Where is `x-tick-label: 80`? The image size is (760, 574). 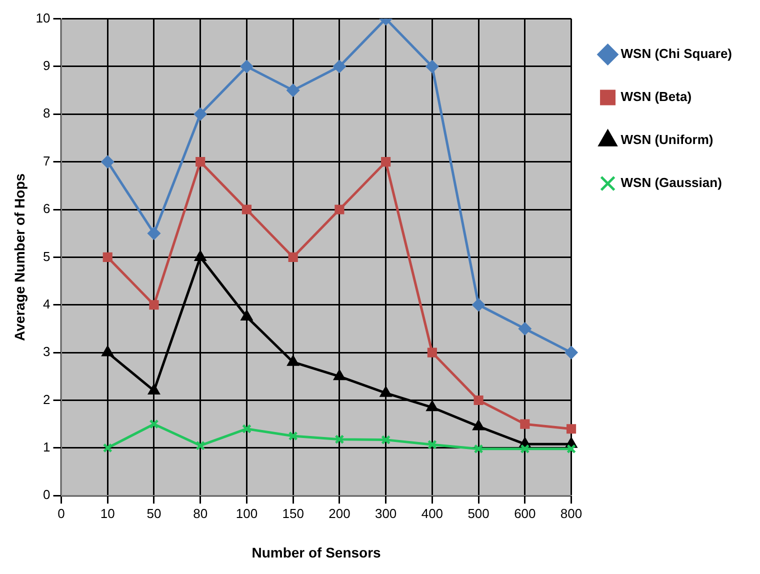
x-tick-label: 80 is located at coordinates (200, 513).